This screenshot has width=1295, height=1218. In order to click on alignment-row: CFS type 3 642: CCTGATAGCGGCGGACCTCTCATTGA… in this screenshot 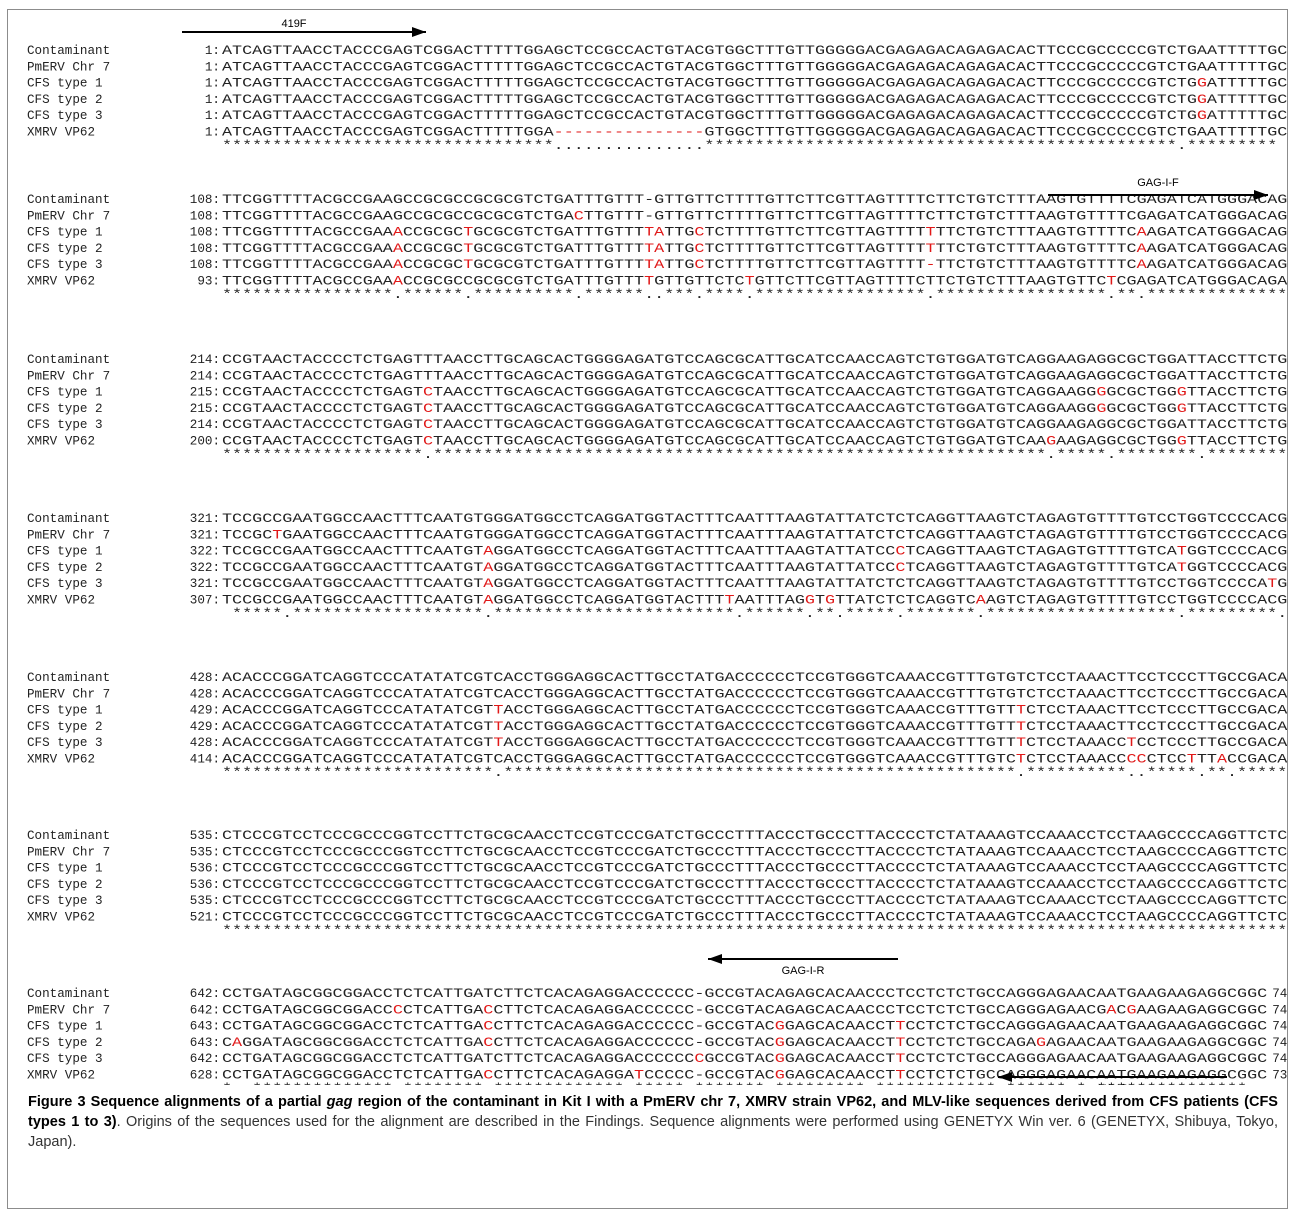, I will do `click(657, 1059)`.